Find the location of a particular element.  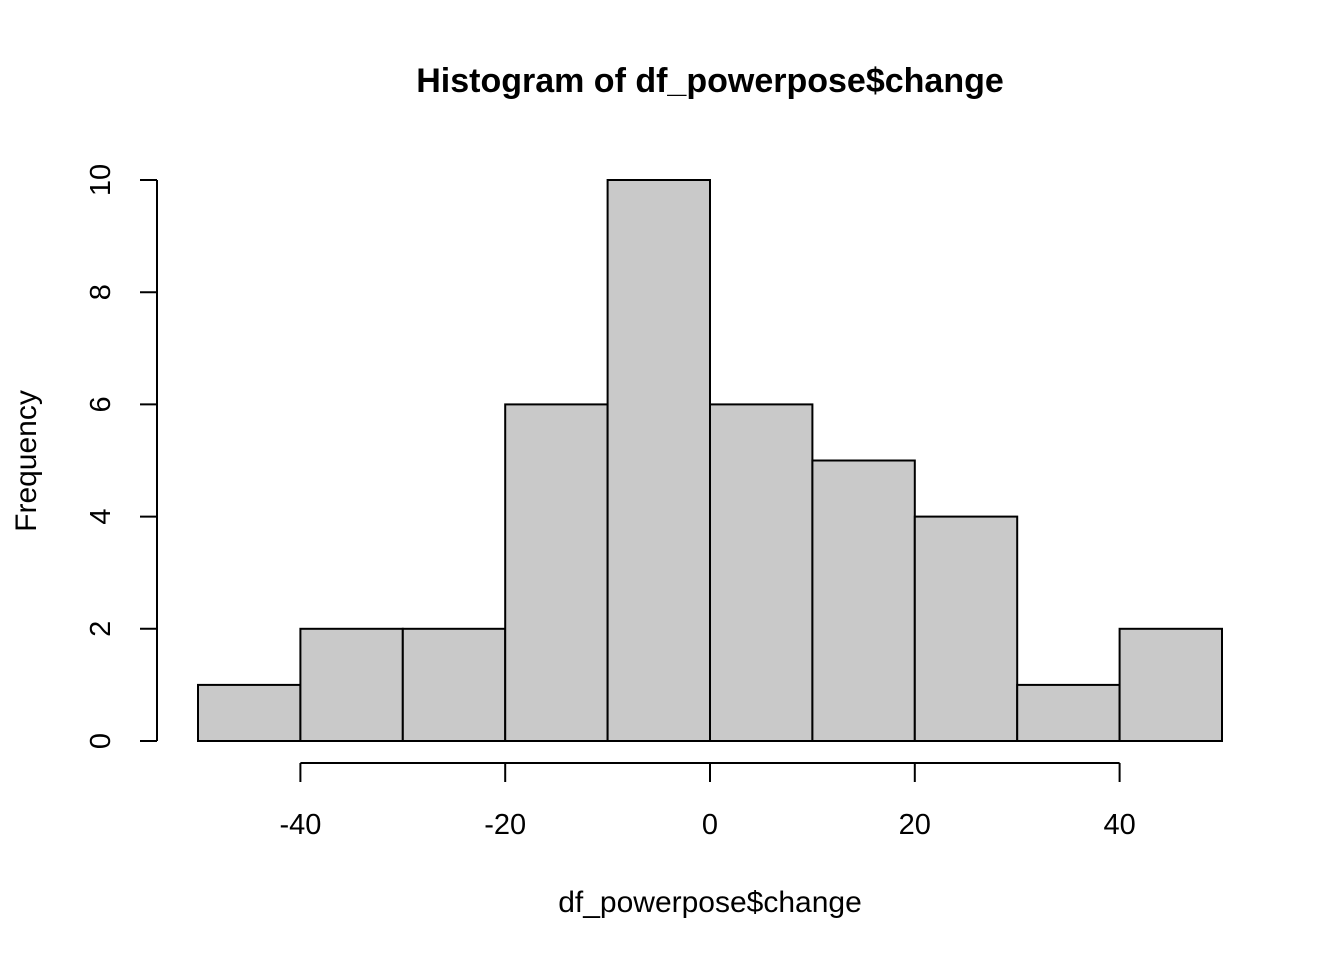

x-tick-label: 0 is located at coordinates (710, 825).